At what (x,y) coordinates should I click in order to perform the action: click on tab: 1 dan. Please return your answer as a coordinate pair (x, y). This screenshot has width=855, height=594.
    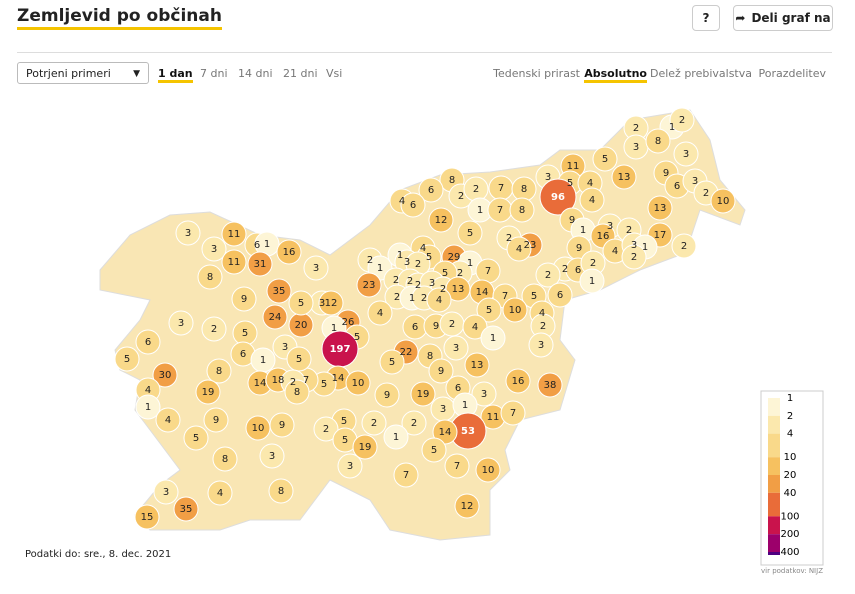
    Looking at the image, I should click on (175, 75).